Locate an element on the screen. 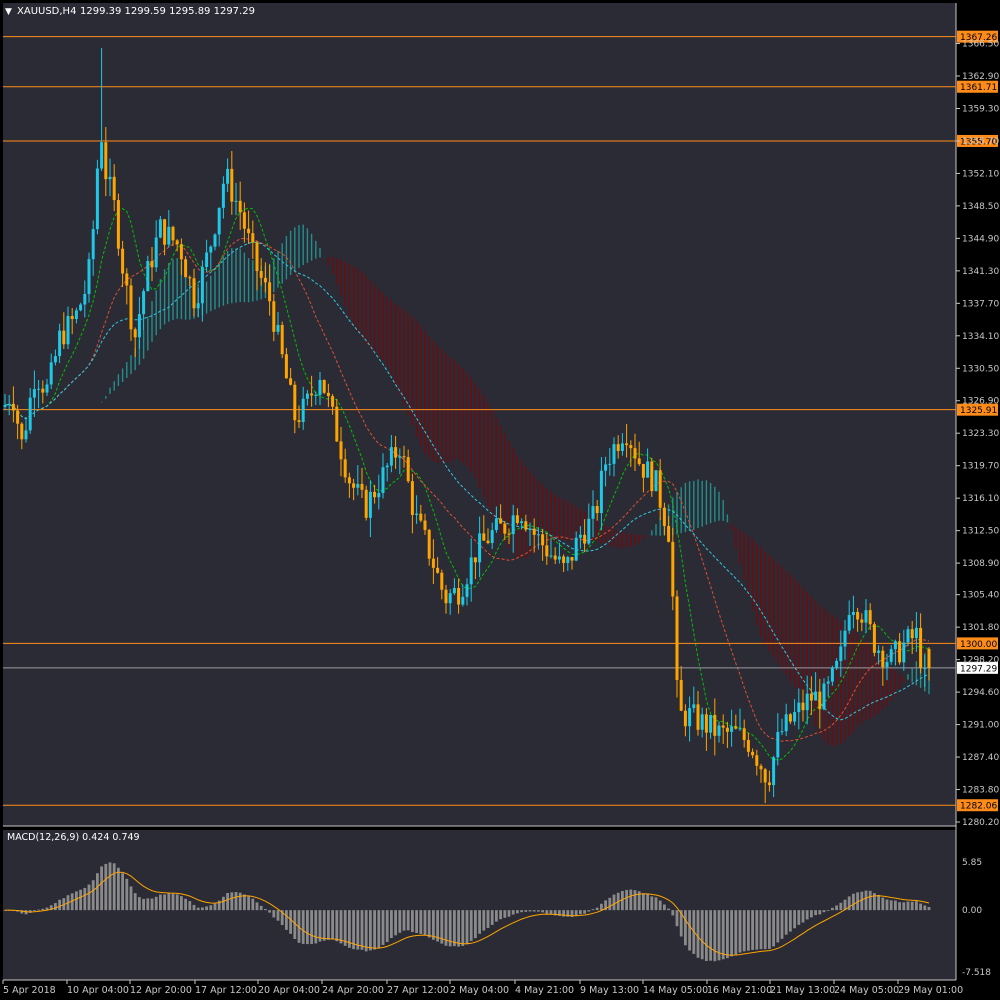 The width and height of the screenshot is (1000, 1000). macd-panel is located at coordinates (479, 905).